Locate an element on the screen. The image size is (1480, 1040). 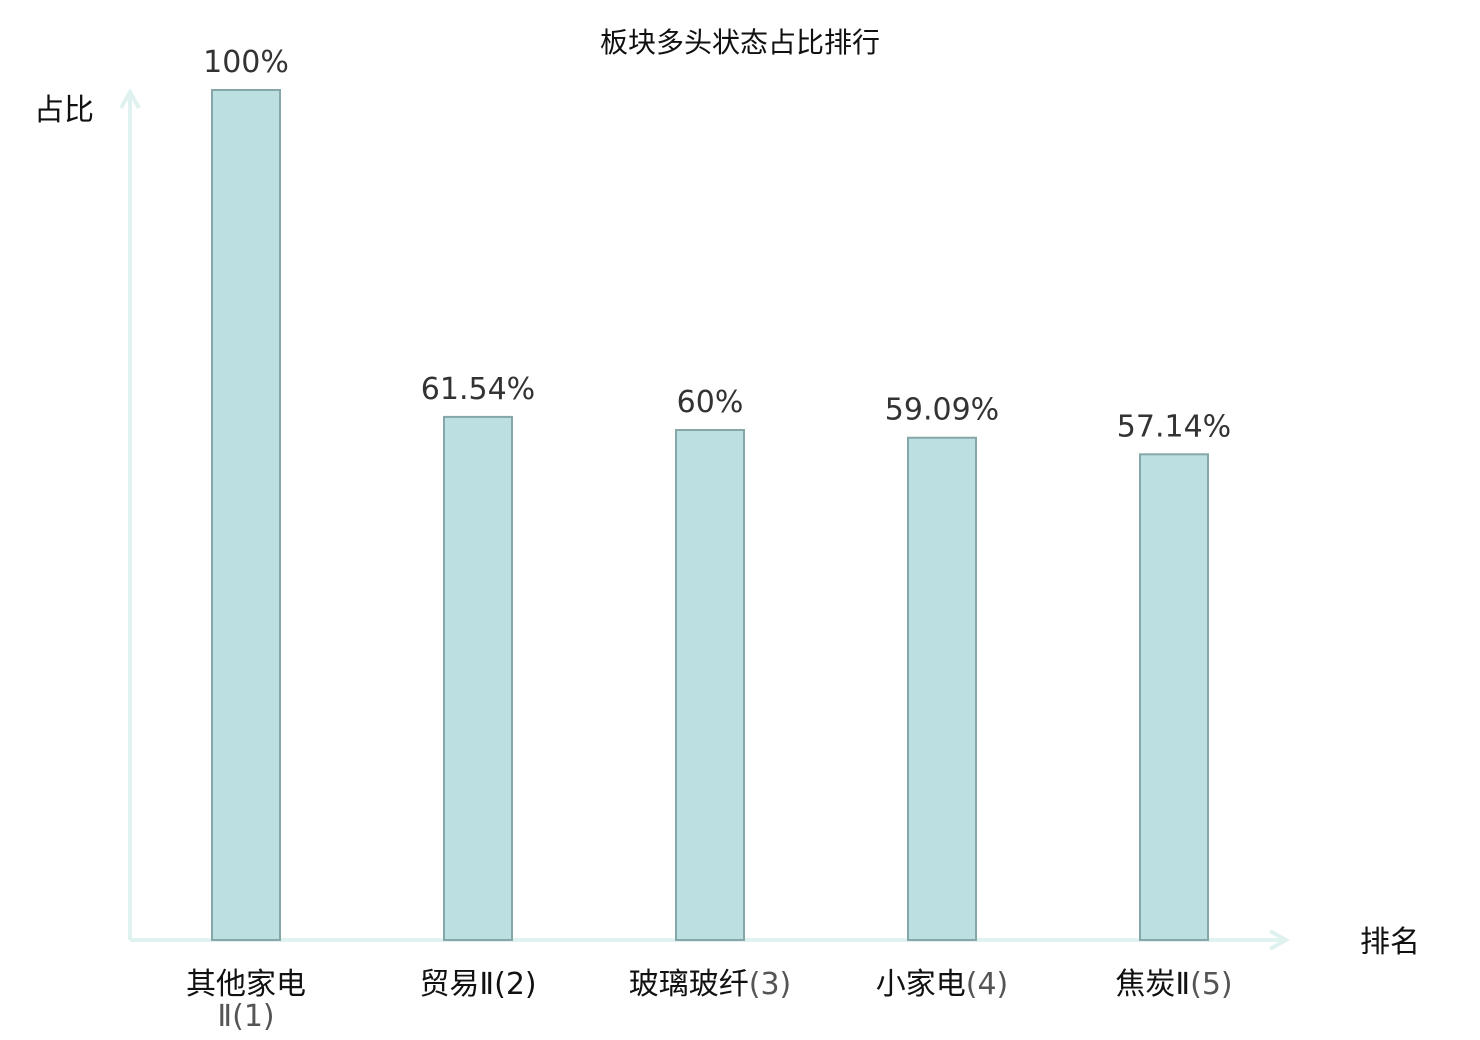
bar-value-label: 59.09% is located at coordinates (942, 410).